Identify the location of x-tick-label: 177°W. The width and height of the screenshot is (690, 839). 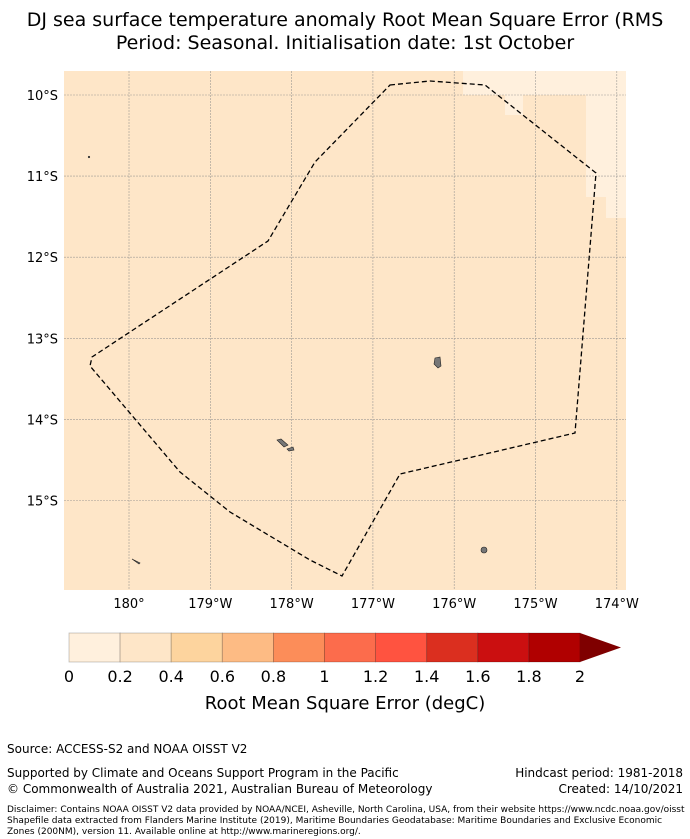
(373, 604).